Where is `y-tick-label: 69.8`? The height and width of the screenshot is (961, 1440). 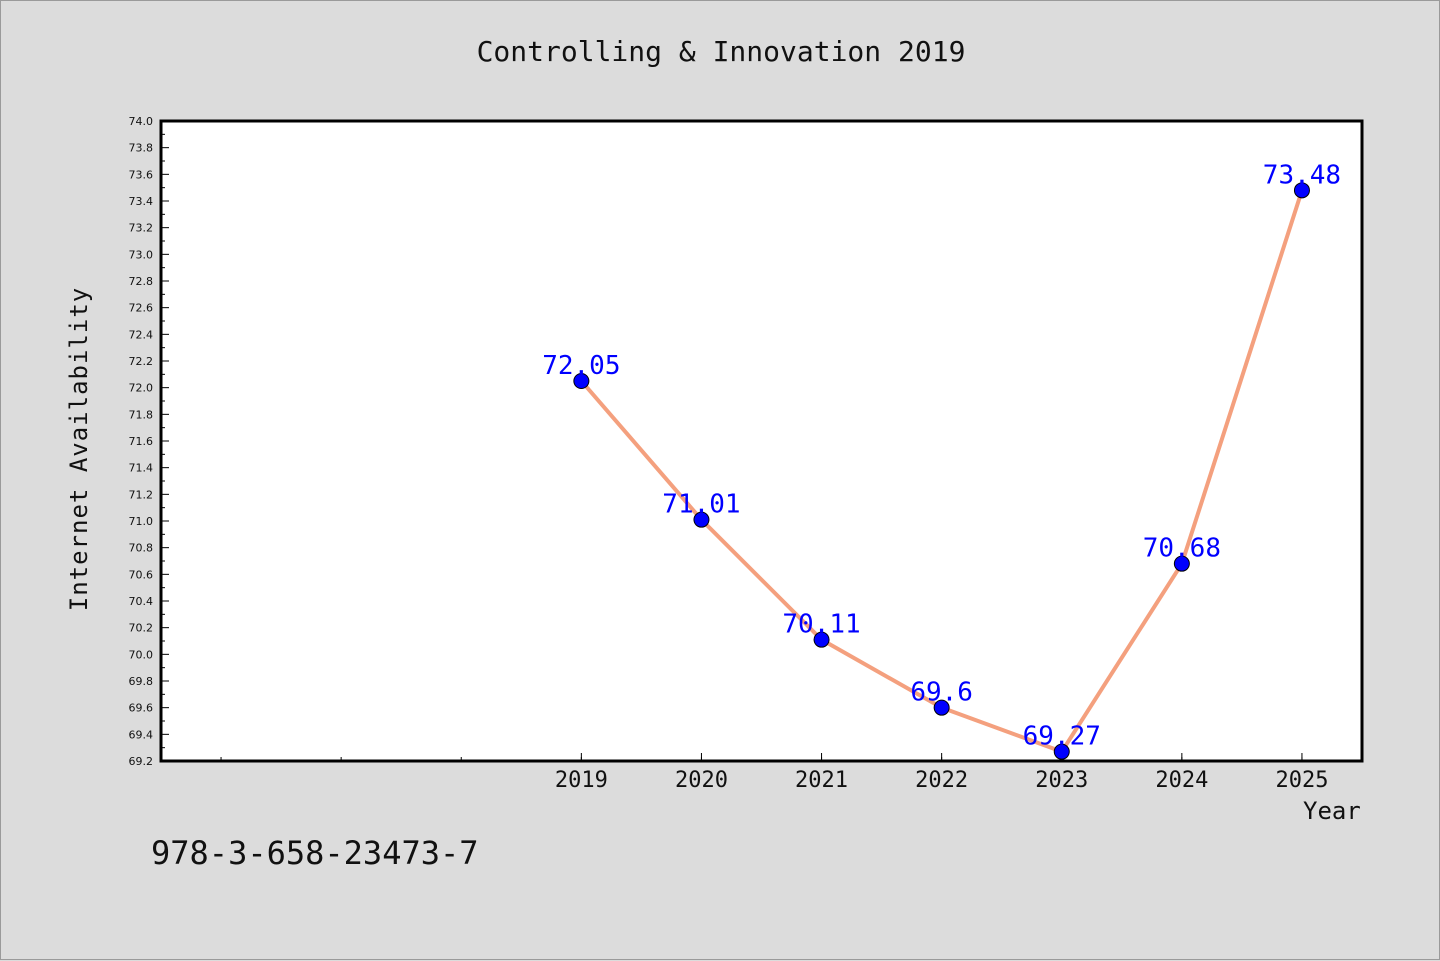 y-tick-label: 69.8 is located at coordinates (141, 681).